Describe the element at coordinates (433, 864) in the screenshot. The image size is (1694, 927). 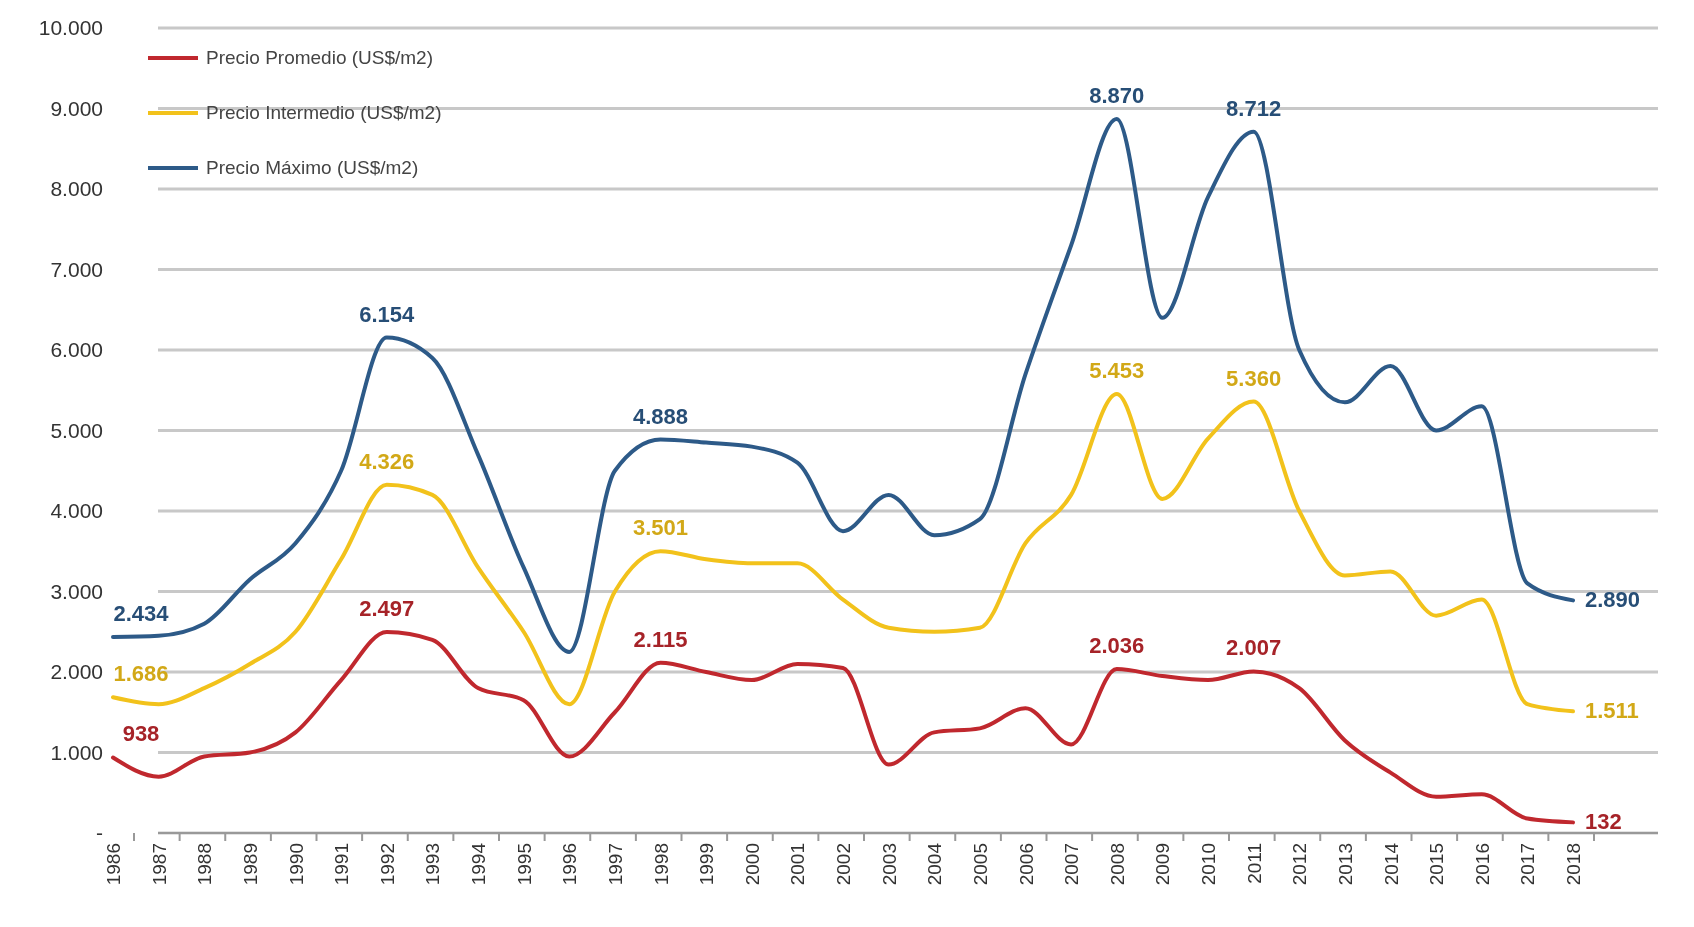
I see `x-tick-label: 1993` at that location.